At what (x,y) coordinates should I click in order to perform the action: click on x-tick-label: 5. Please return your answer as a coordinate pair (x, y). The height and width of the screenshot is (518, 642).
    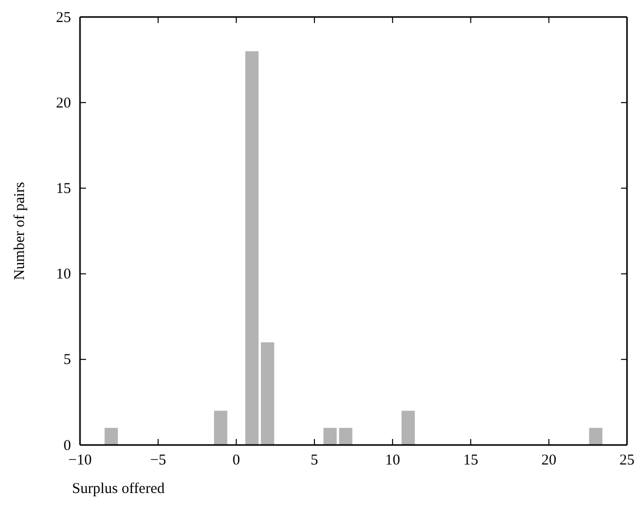
    Looking at the image, I should click on (314, 460).